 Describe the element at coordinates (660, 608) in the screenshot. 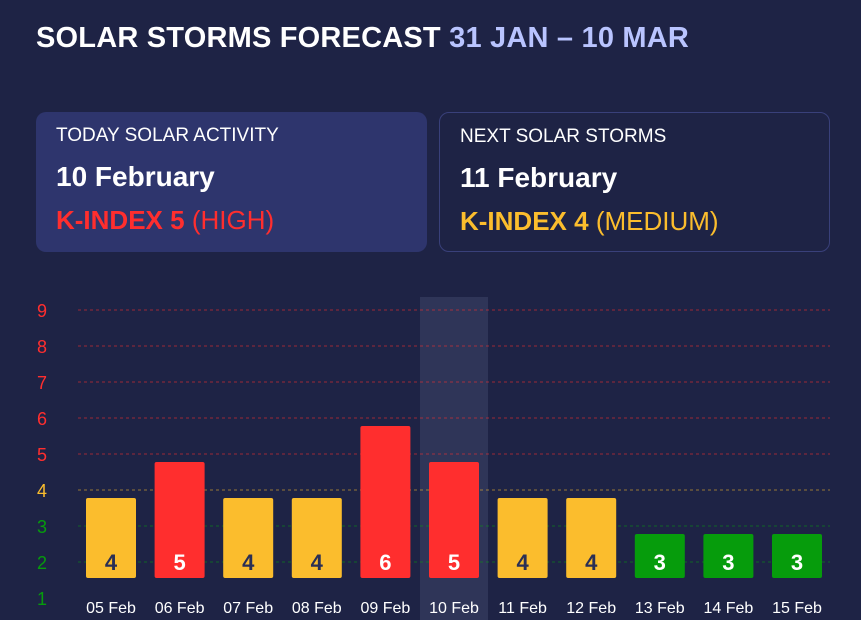

I see `x-tick-label: 13 Feb` at that location.